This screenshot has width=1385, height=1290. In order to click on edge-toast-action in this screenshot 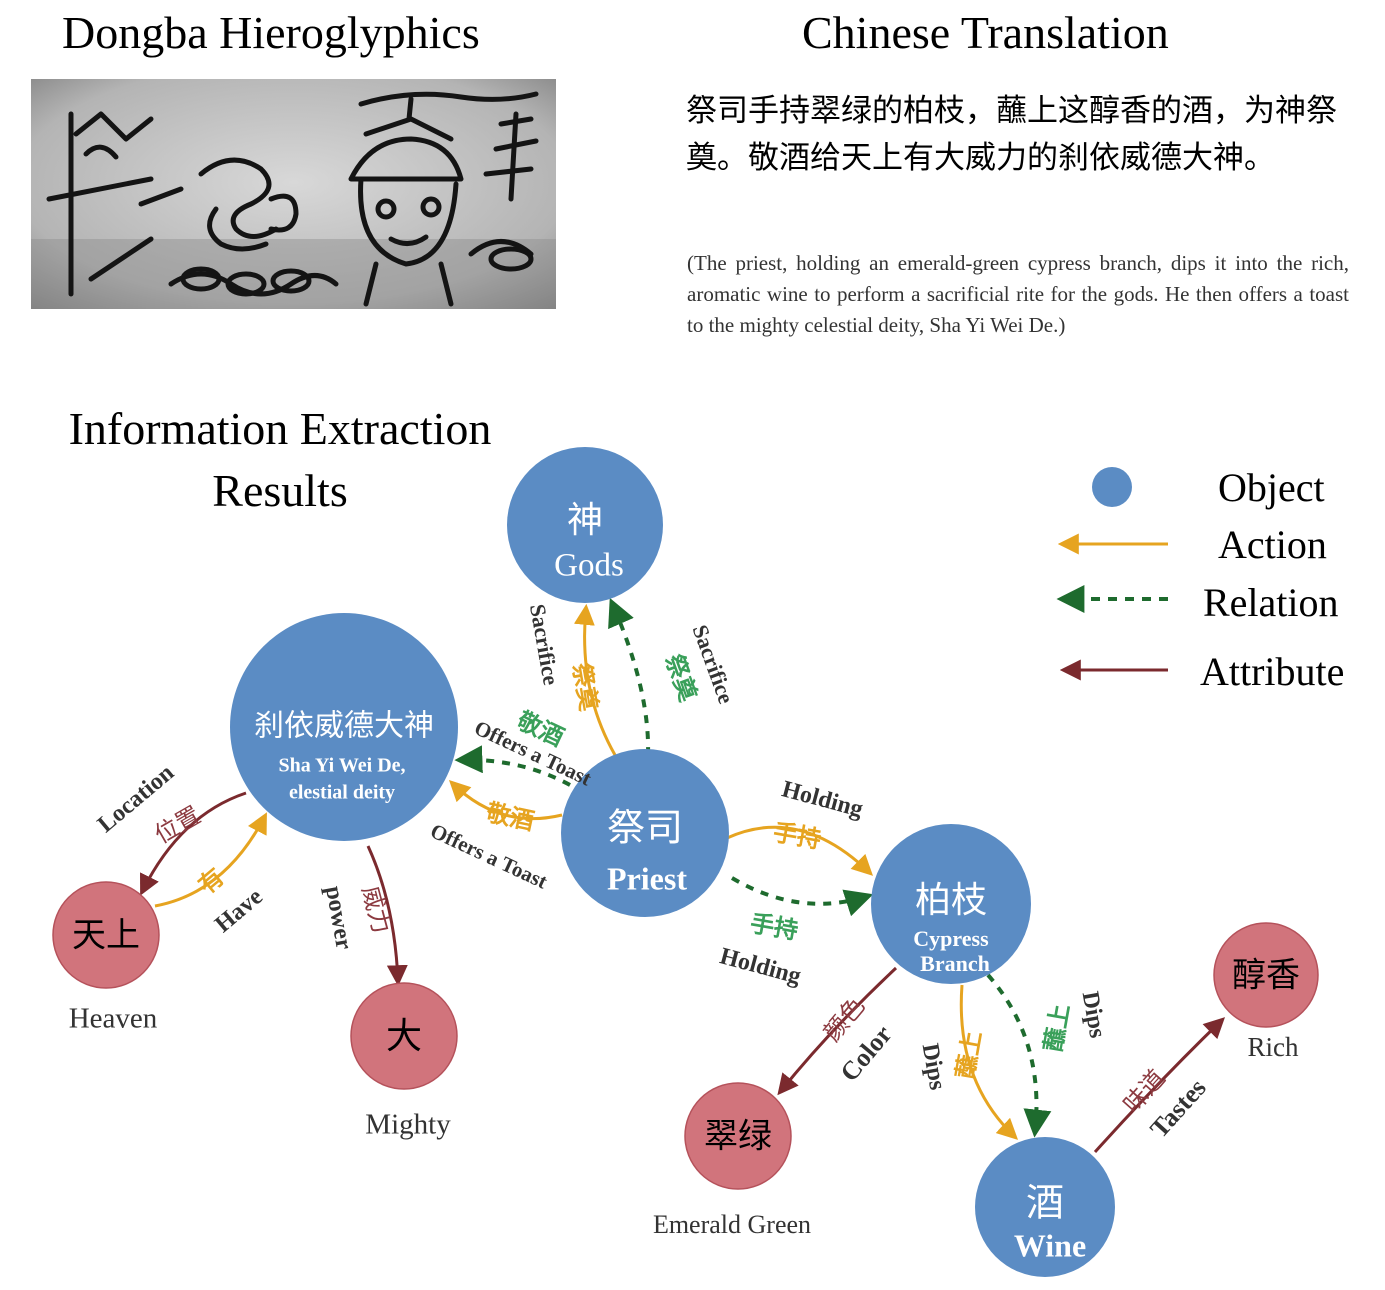, I will do `click(505, 800)`.